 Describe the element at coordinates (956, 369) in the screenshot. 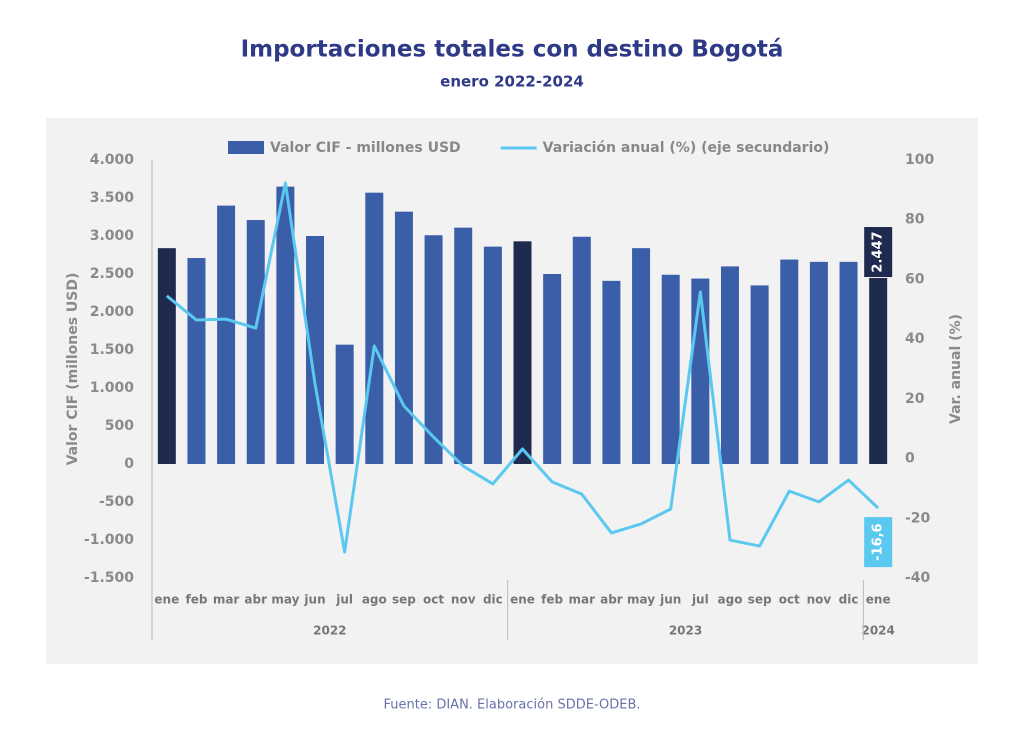

I see `y2-axis-title: Var. anual (%)` at that location.